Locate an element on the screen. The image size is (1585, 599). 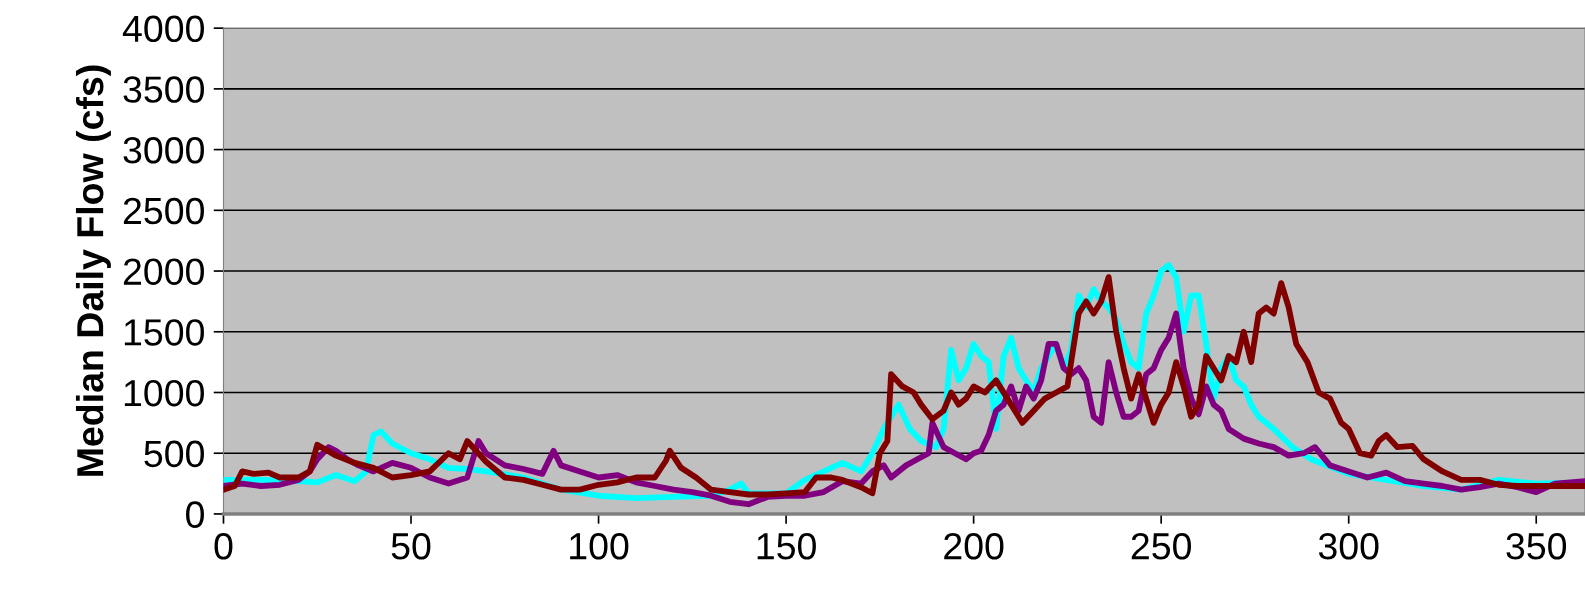
y-axis-title: Median Daily Flow (cfs) is located at coordinates (93, 270).